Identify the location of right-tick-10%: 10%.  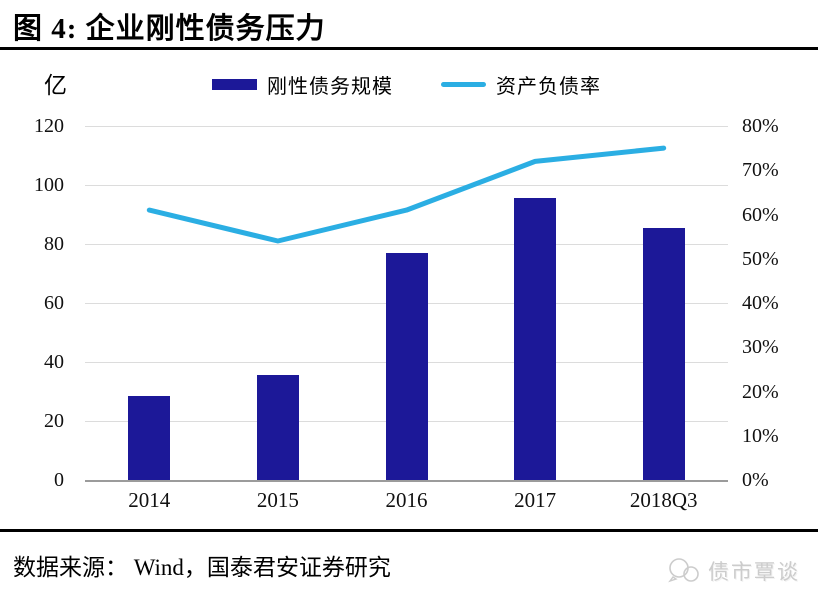
(760, 435).